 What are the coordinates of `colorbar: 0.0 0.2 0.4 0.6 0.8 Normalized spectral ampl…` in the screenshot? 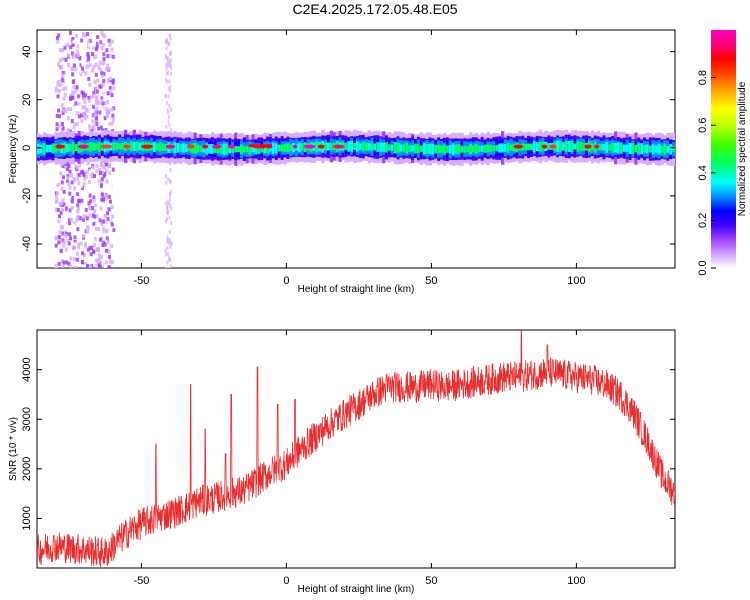 It's located at (722, 153).